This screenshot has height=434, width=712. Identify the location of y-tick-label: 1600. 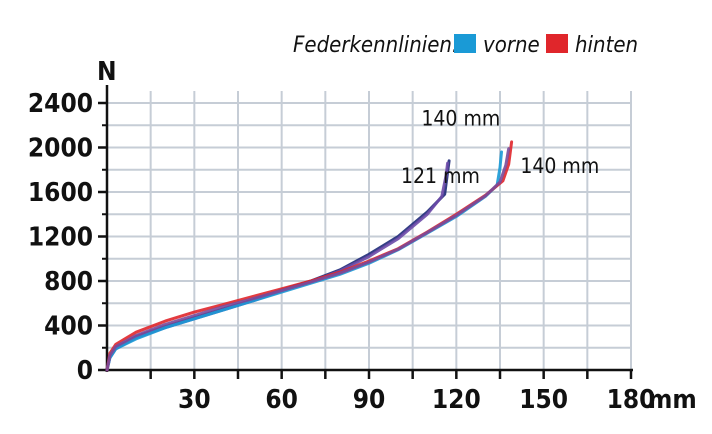
(60, 193).